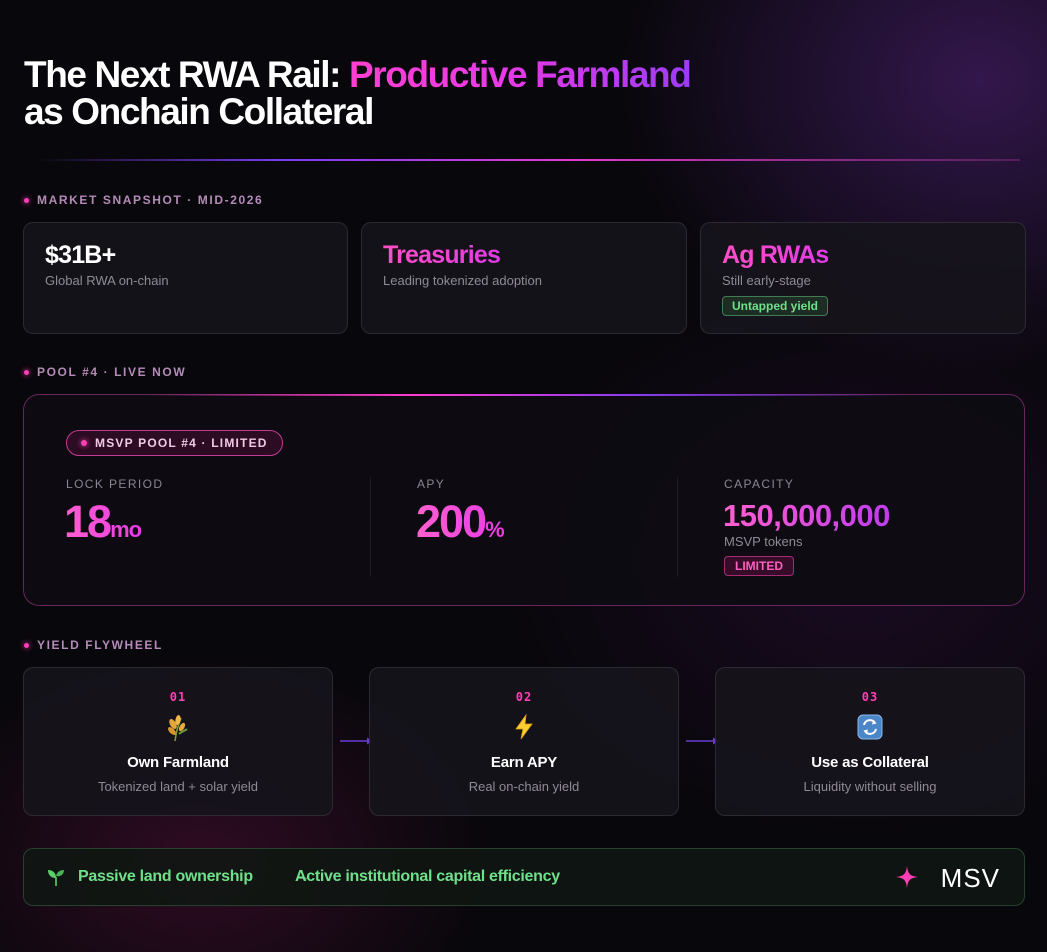 The height and width of the screenshot is (952, 1047). Describe the element at coordinates (150, 200) in the screenshot. I see `section-label-text: MARKET SNAPSHOT · MID-2026` at that location.